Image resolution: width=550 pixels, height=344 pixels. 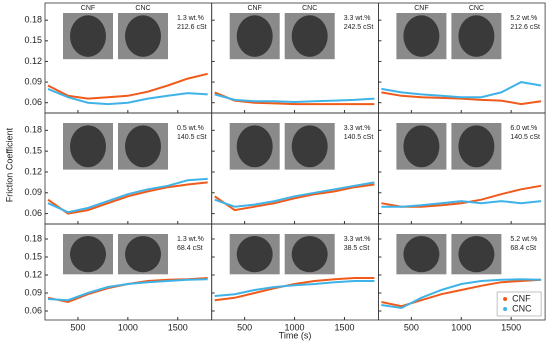 I want to click on annotation: 38.5 cSt, so click(x=357, y=248).